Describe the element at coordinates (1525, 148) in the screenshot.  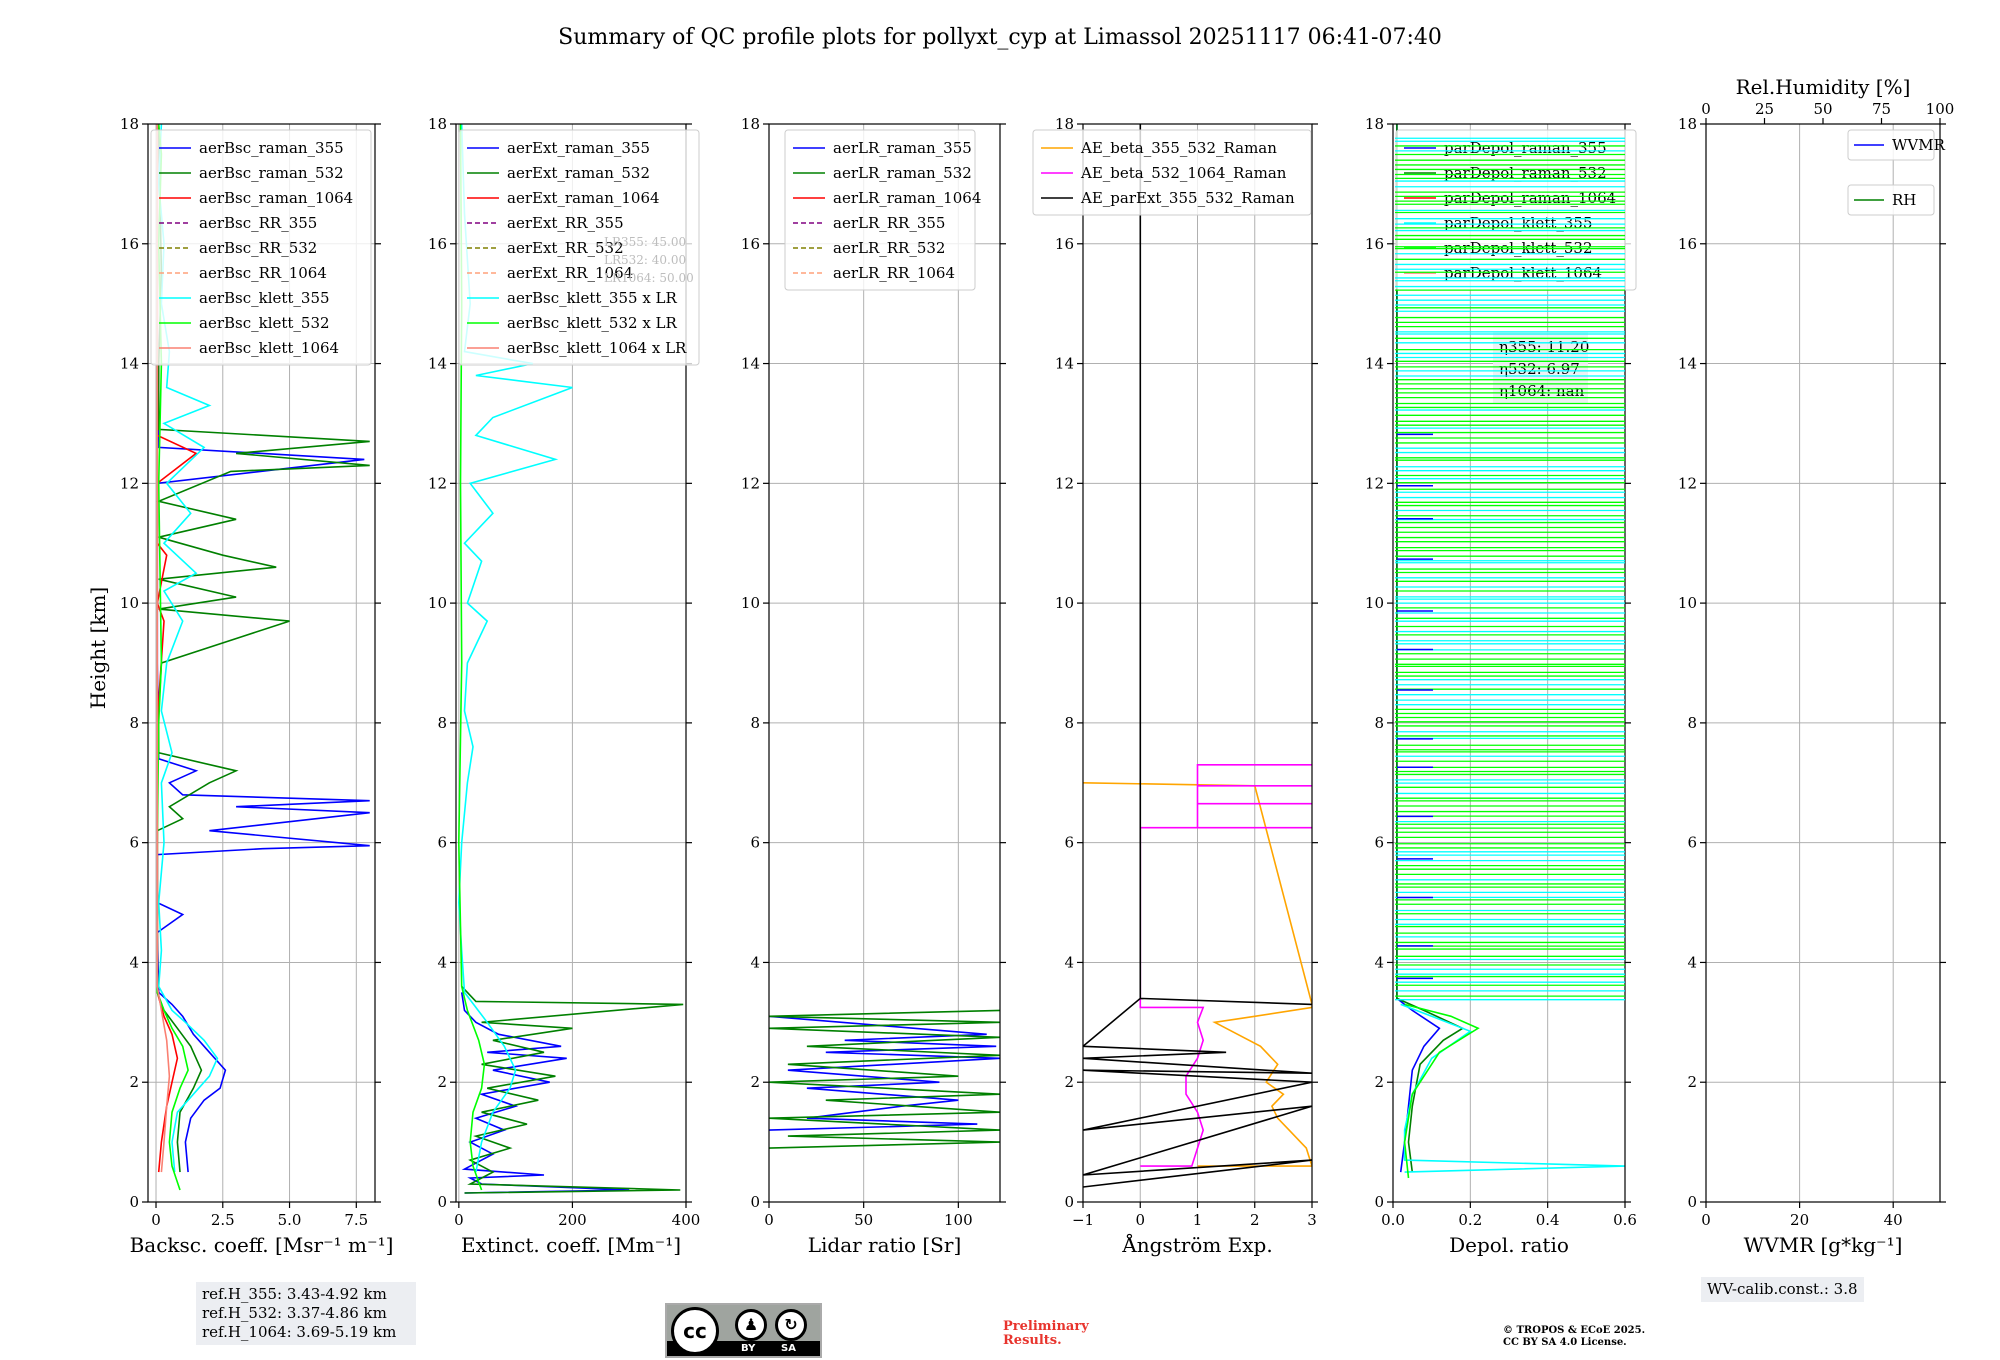
I see `legend-label: parDepol_raman_355` at that location.